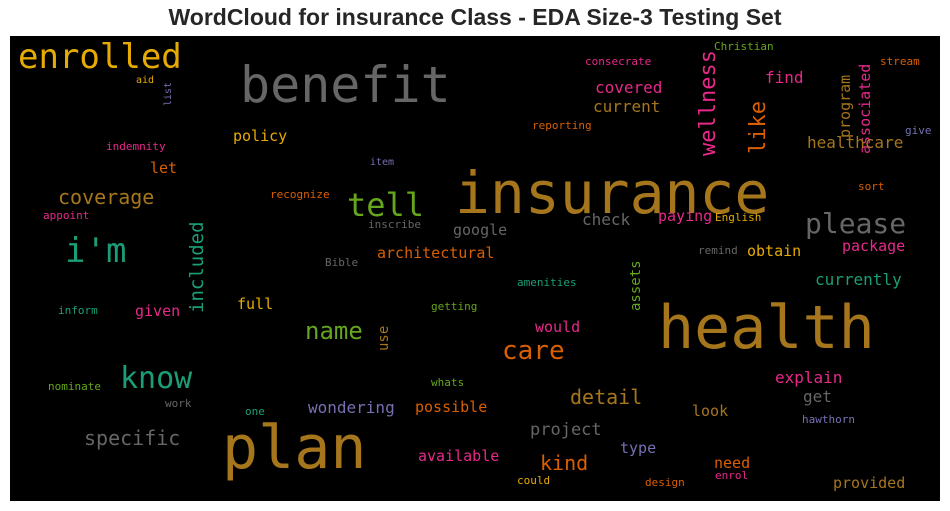 Image resolution: width=950 pixels, height=511 pixels. I want to click on word-specific: specific, so click(132, 438).